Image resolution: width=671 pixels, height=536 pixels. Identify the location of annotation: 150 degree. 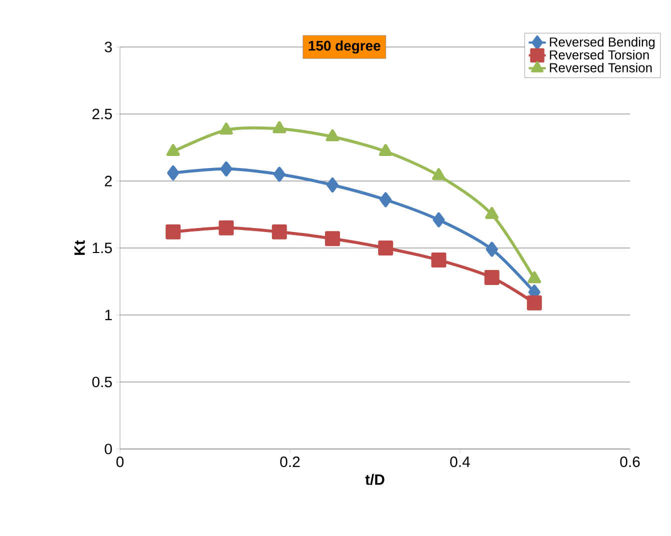
(344, 47).